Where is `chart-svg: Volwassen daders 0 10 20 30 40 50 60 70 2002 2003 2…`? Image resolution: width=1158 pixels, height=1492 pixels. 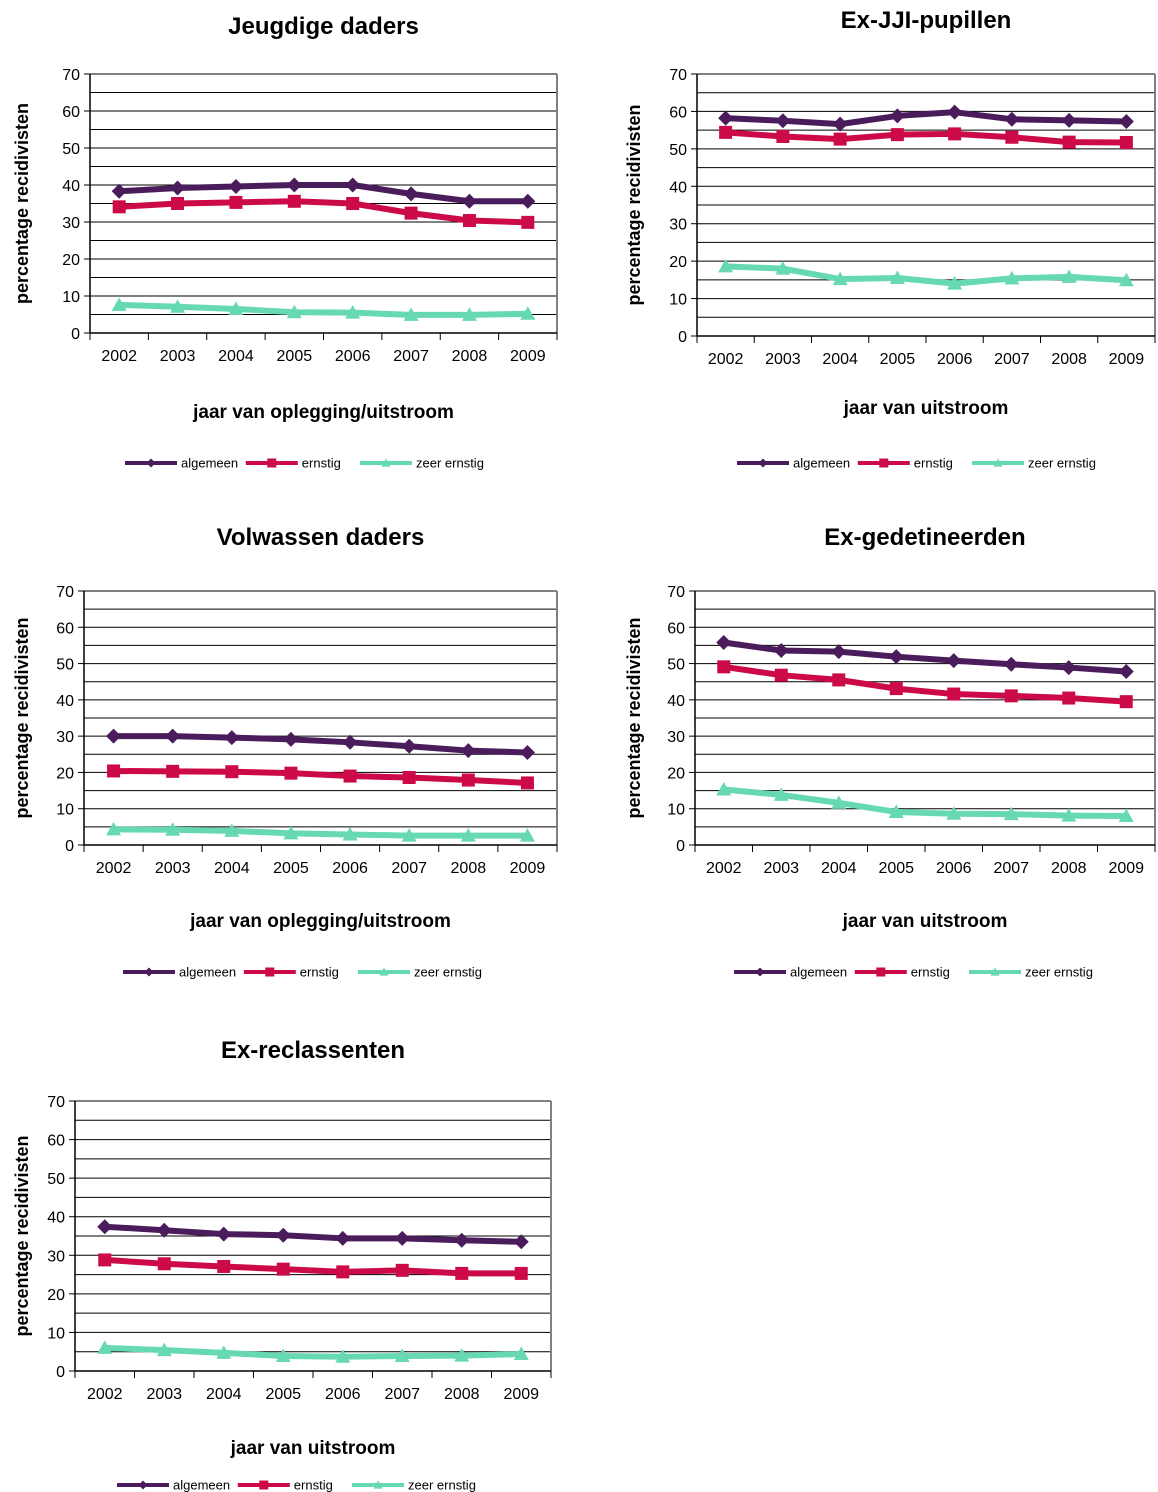 chart-svg: Volwassen daders 0 10 20 30 40 50 60 70 2002 2003 2… is located at coordinates (285, 752).